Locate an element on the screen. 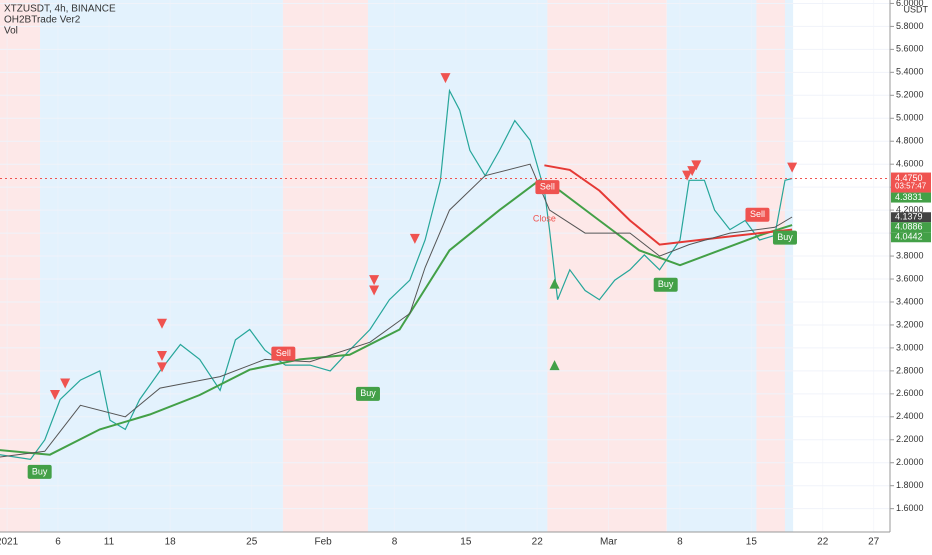 The image size is (932, 555). y-tick-label: 1.6000 is located at coordinates (910, 508).